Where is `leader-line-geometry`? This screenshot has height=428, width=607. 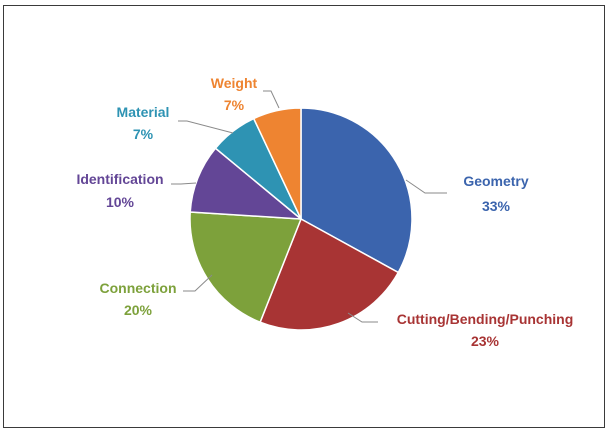 leader-line-geometry is located at coordinates (426, 186).